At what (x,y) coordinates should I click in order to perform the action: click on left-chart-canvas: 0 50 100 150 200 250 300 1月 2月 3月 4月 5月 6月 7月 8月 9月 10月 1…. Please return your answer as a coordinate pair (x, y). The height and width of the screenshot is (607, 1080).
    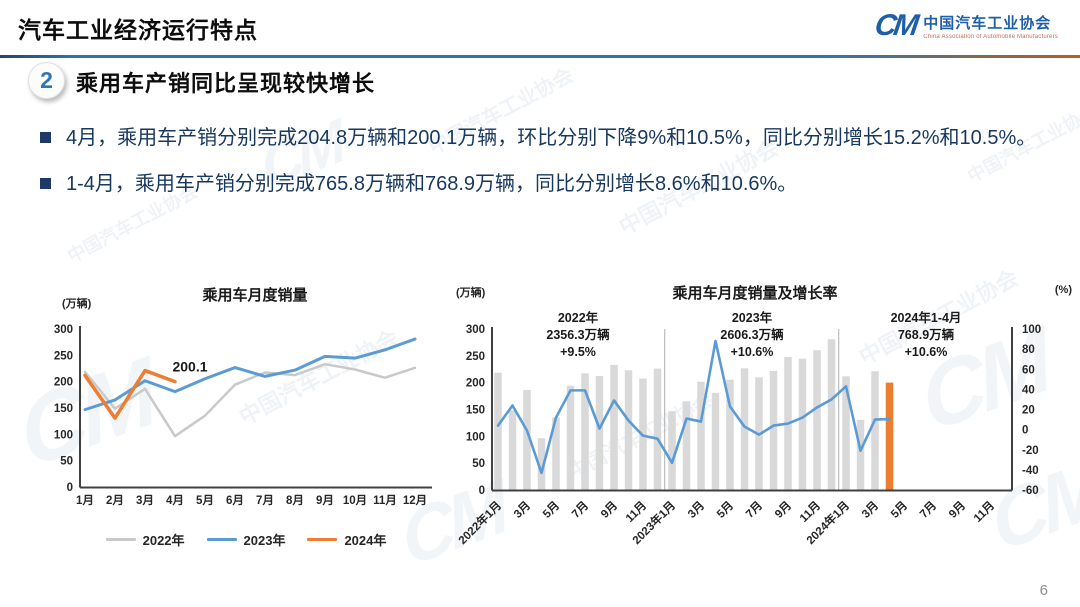
    Looking at the image, I should click on (243, 415).